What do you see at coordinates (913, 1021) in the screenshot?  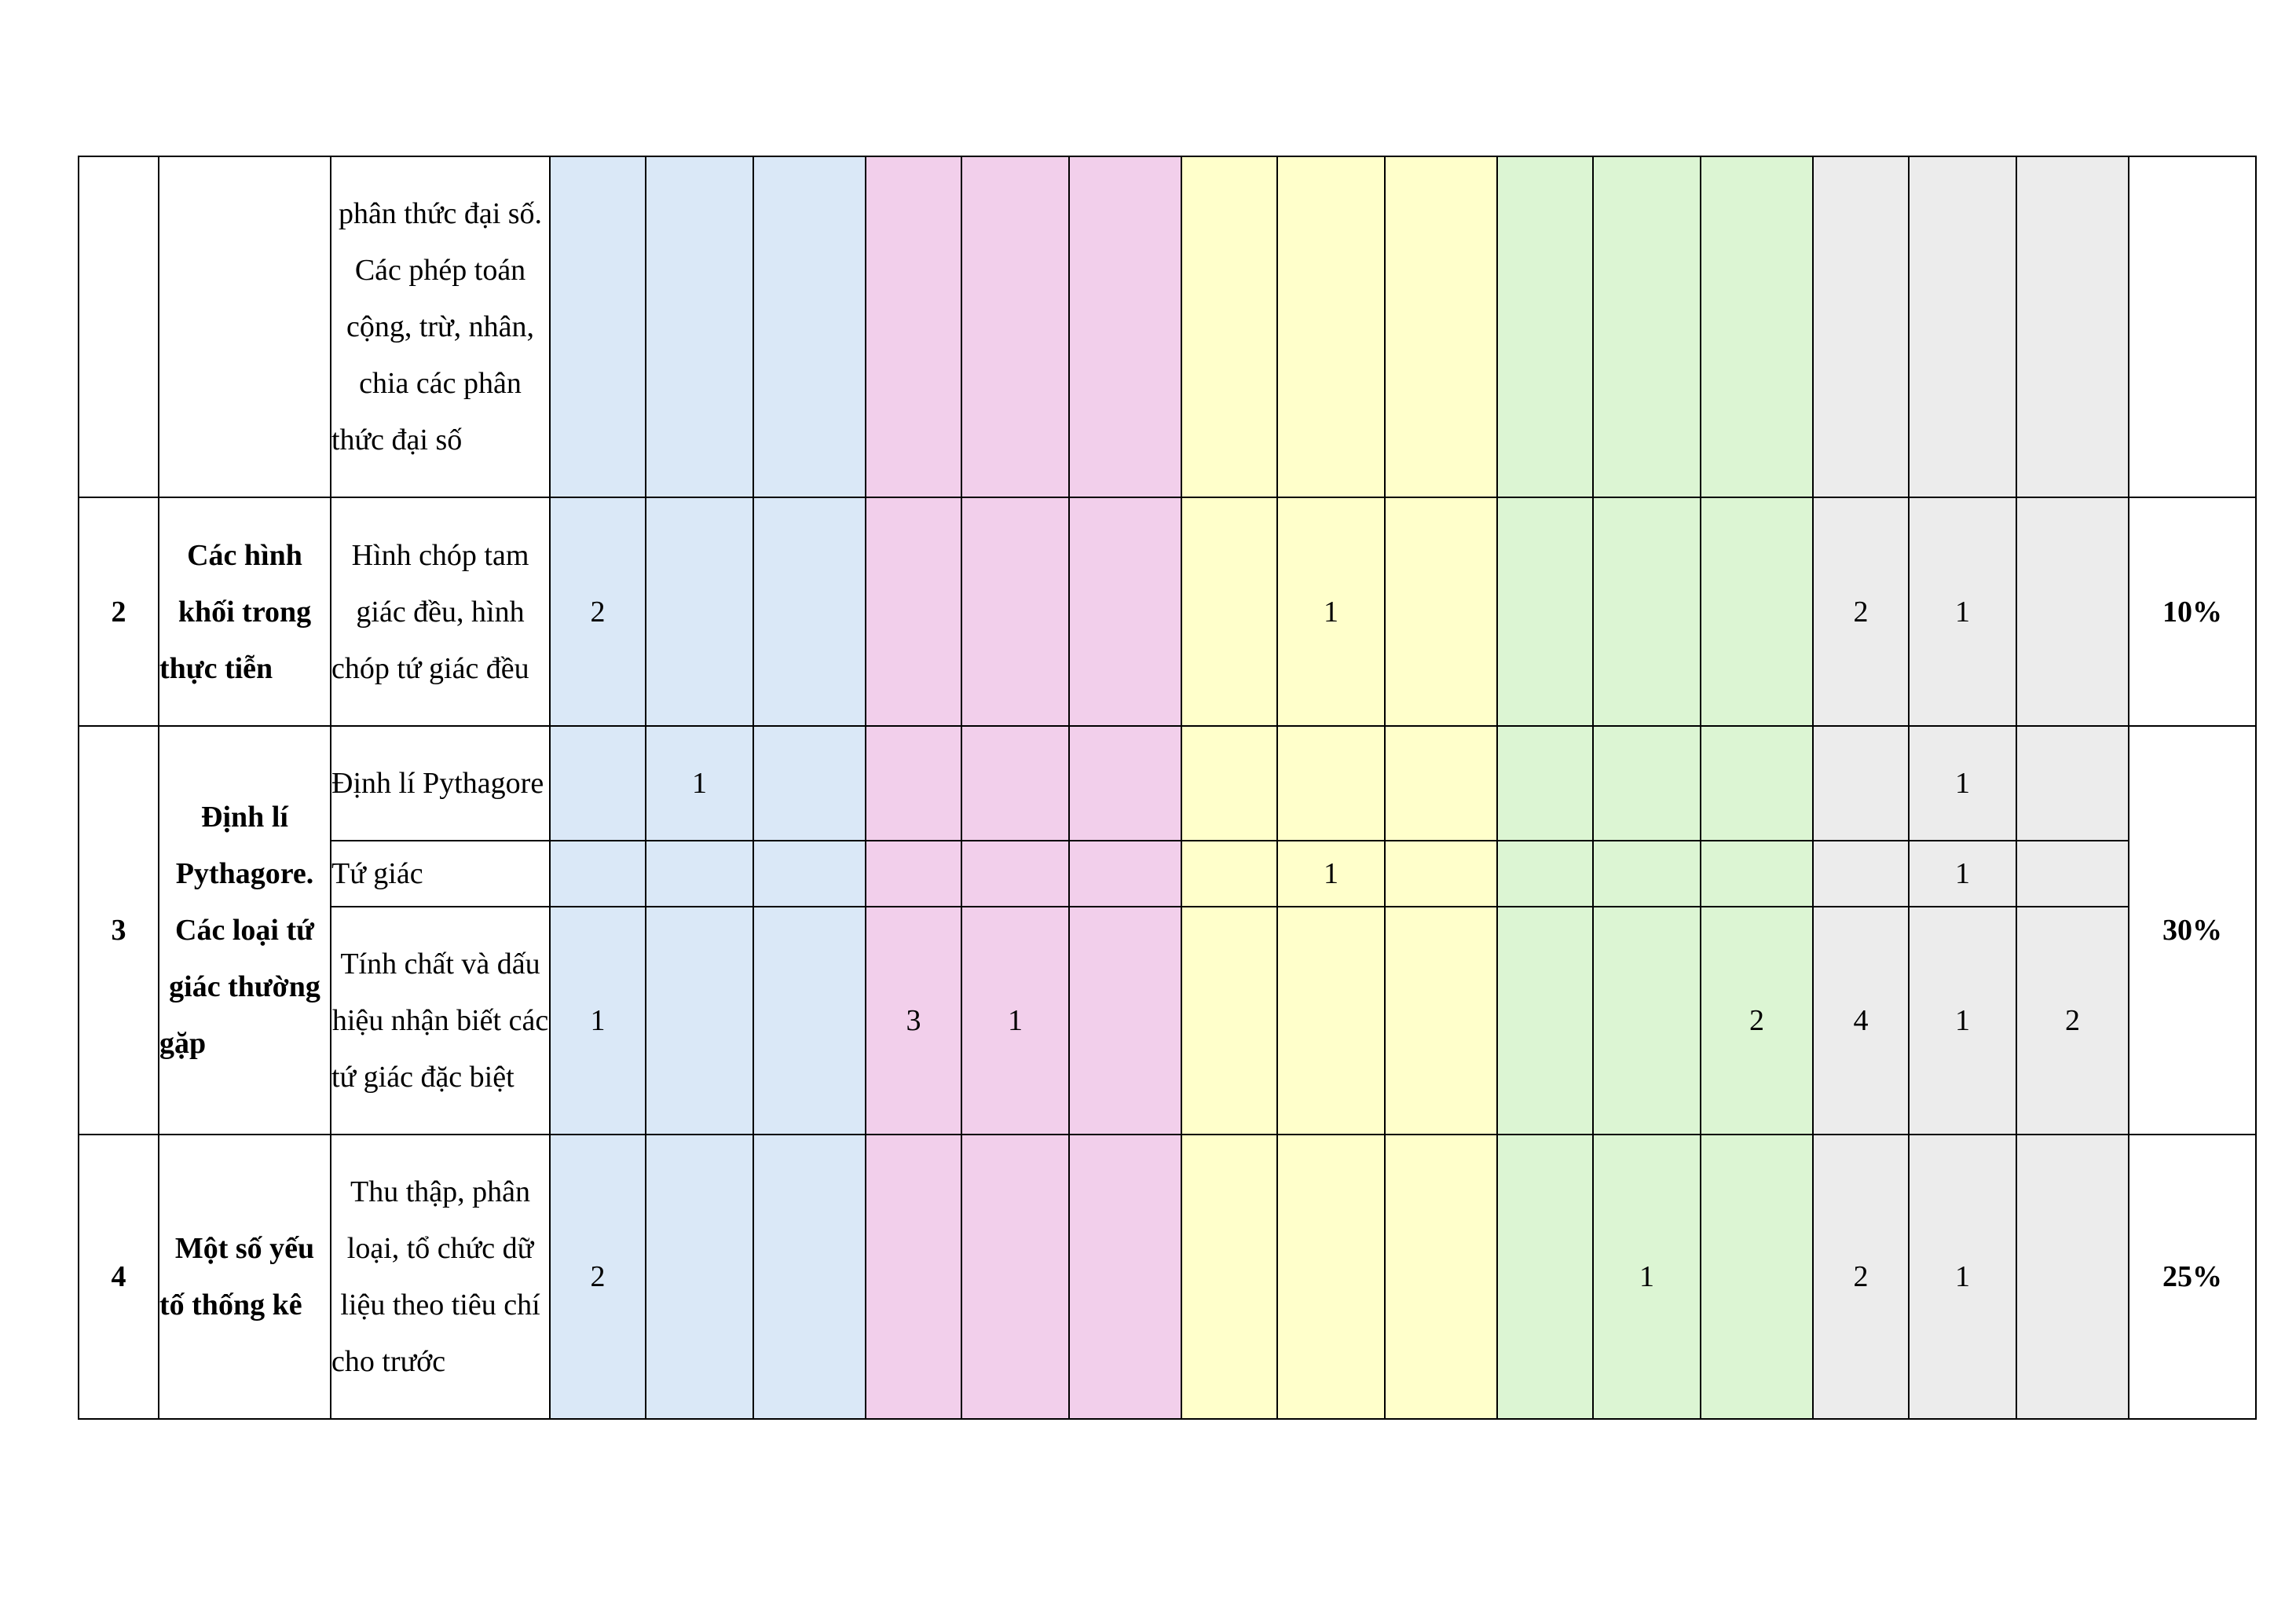 I see `count-cell: 3` at bounding box center [913, 1021].